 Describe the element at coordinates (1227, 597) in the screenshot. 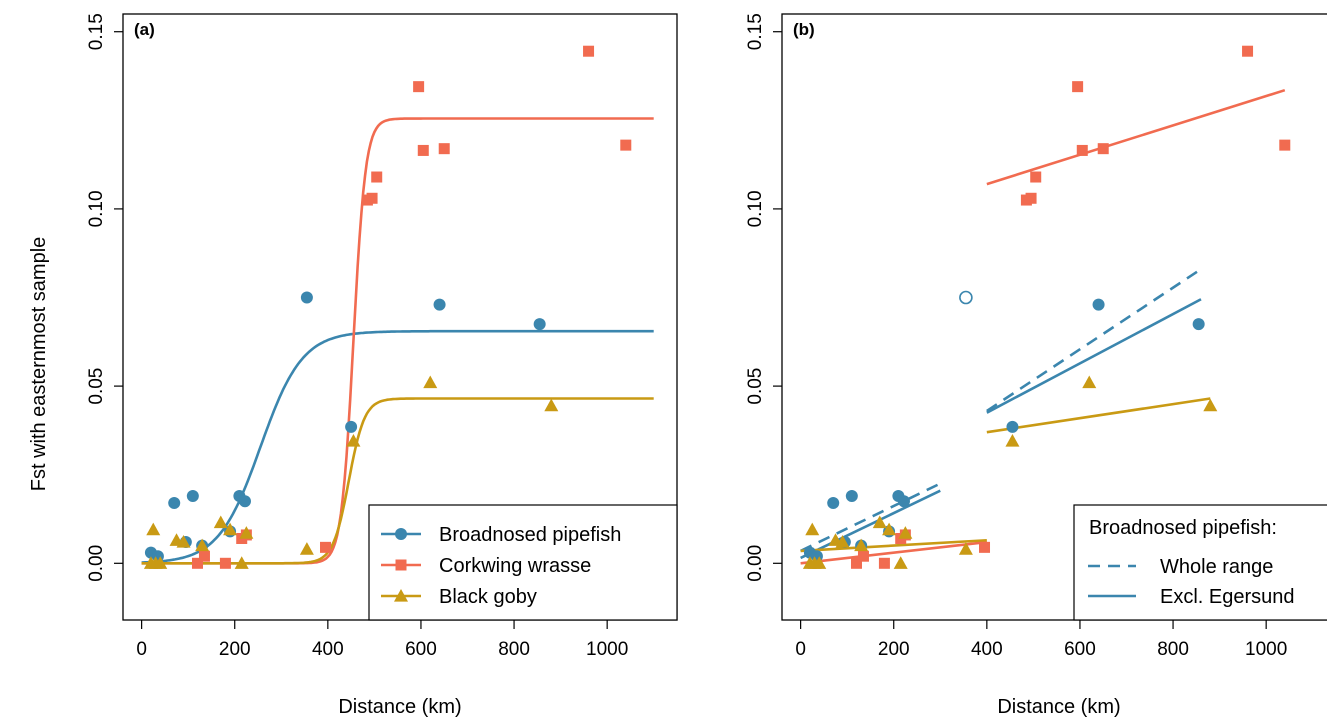

I see `legend-label: Excl. Egersund` at that location.